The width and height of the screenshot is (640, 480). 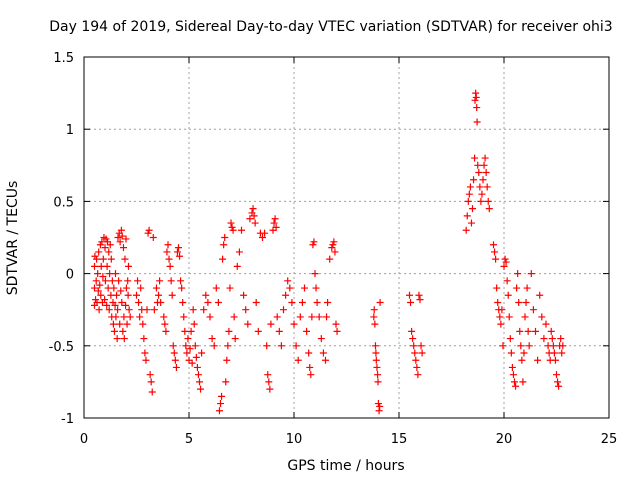 What do you see at coordinates (399, 439) in the screenshot?
I see `x-tick-label: 15` at bounding box center [399, 439].